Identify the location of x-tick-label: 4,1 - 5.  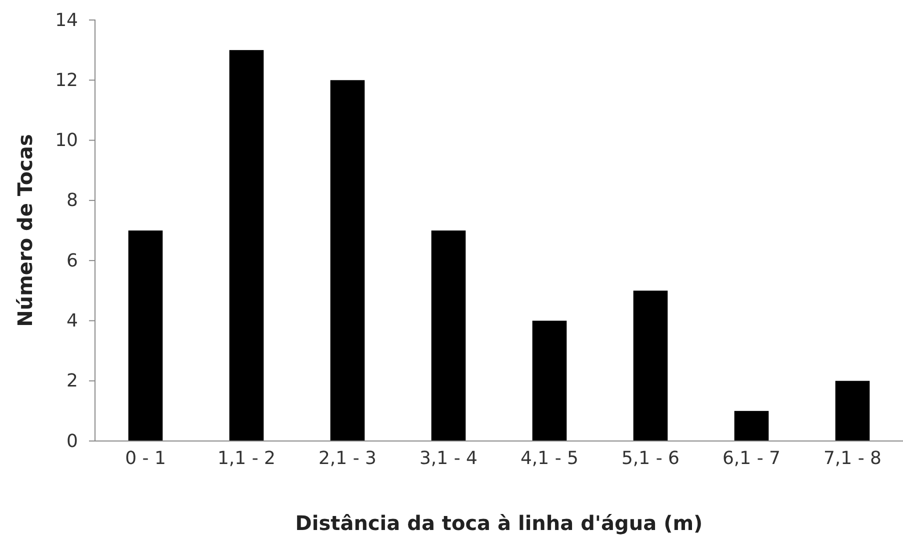
(549, 458).